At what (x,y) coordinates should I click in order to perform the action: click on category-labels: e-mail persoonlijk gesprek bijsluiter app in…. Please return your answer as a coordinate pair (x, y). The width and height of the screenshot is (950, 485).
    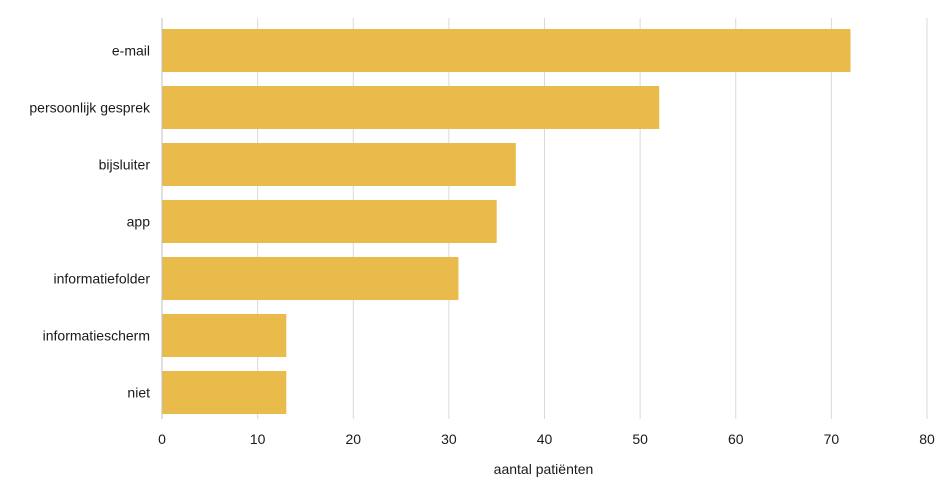
    Looking at the image, I should click on (90, 222).